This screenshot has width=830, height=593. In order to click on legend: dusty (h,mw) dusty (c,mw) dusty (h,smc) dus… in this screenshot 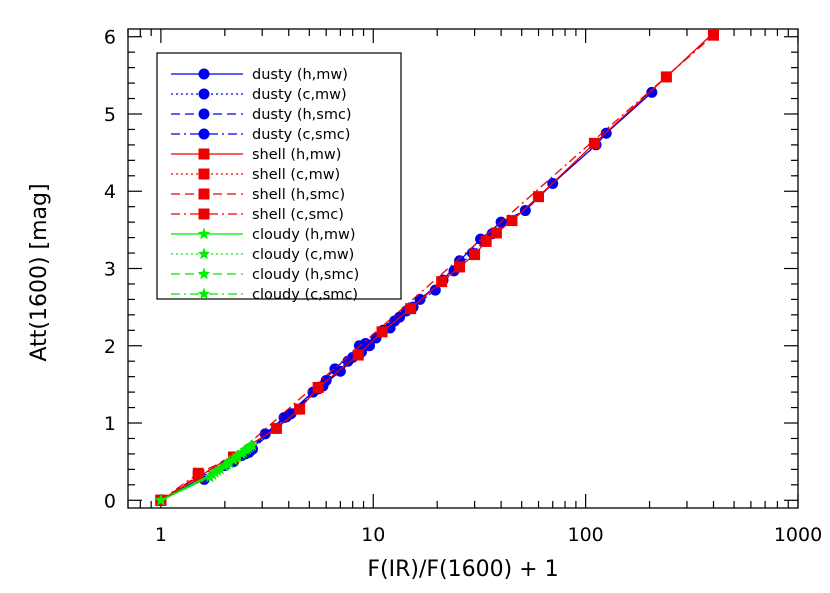, I will do `click(279, 177)`.